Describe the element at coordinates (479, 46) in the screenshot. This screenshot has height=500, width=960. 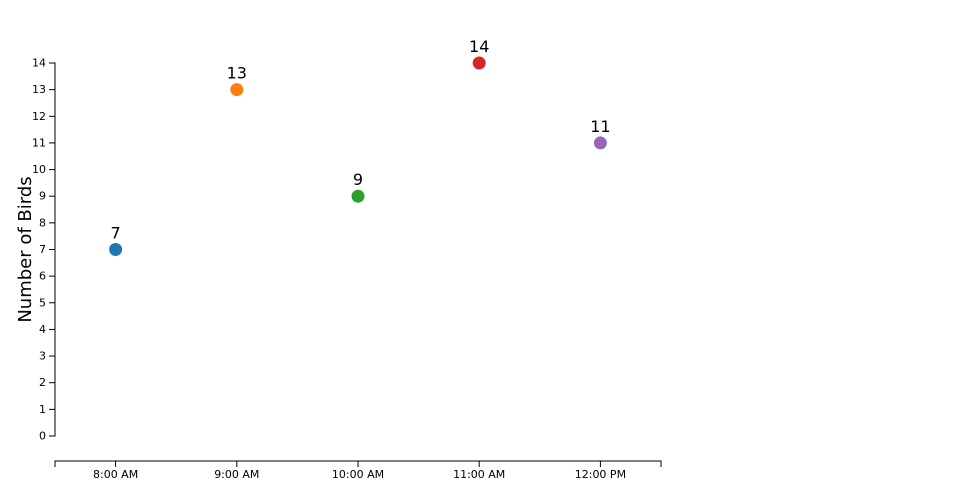
I see `data-label: 14` at that location.